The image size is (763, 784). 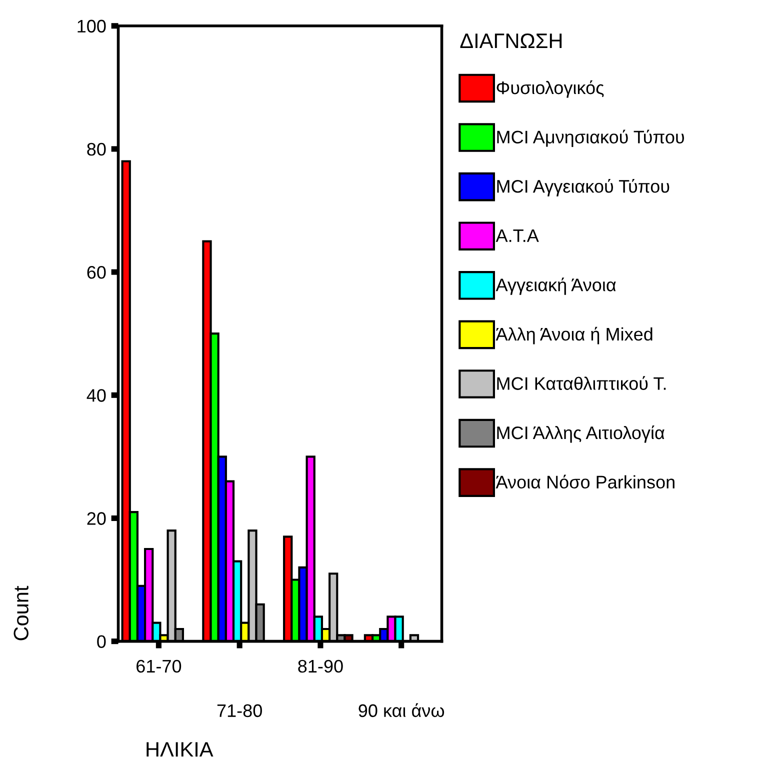 I want to click on legend-label: Φυσιολογικός, so click(x=550, y=89).